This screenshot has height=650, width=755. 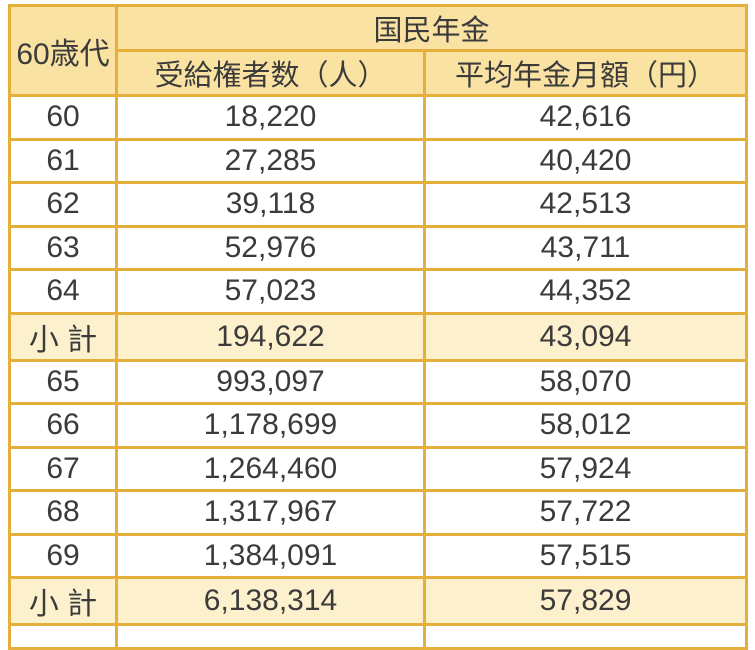 I want to click on table-row: 61 27,285 40,420, so click(x=378, y=162).